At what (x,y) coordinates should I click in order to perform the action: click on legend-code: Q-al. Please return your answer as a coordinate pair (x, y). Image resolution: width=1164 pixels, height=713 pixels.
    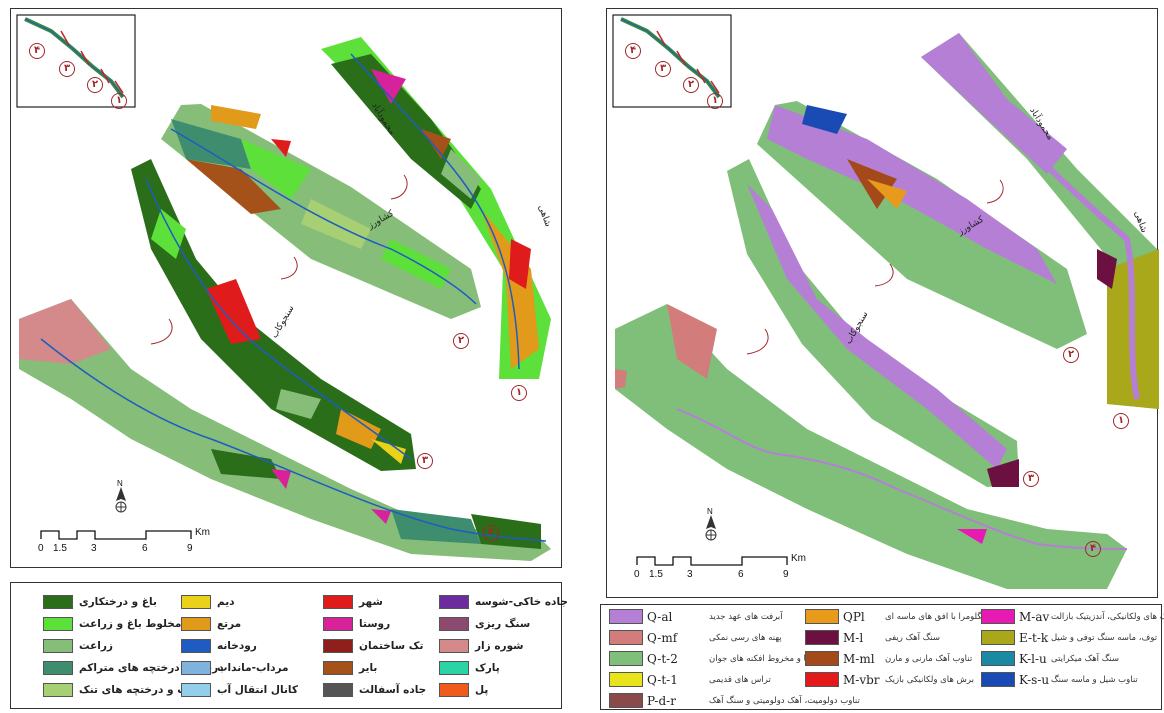
    Looking at the image, I should click on (660, 617).